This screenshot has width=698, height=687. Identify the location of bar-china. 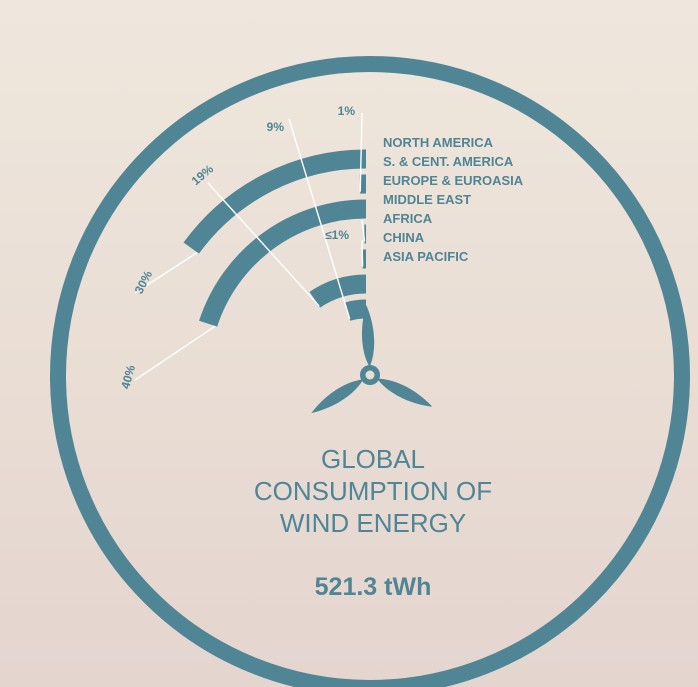
(338, 291).